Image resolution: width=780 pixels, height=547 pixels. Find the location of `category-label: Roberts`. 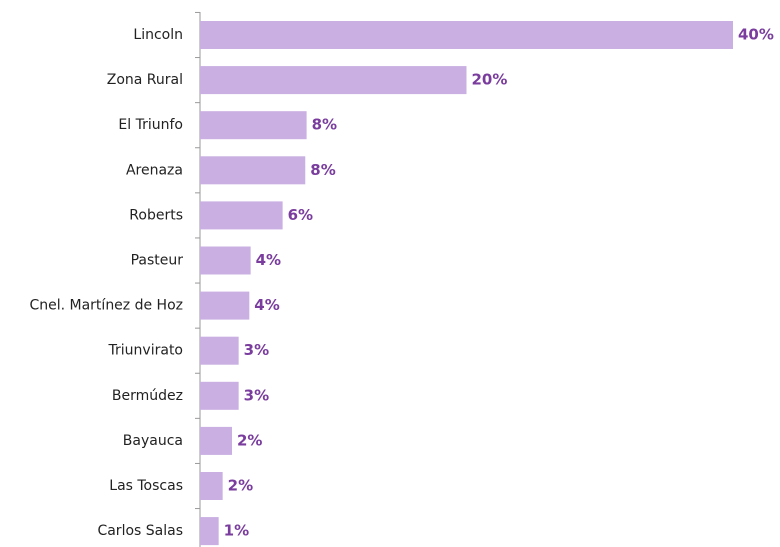

category-label: Roberts is located at coordinates (156, 215).